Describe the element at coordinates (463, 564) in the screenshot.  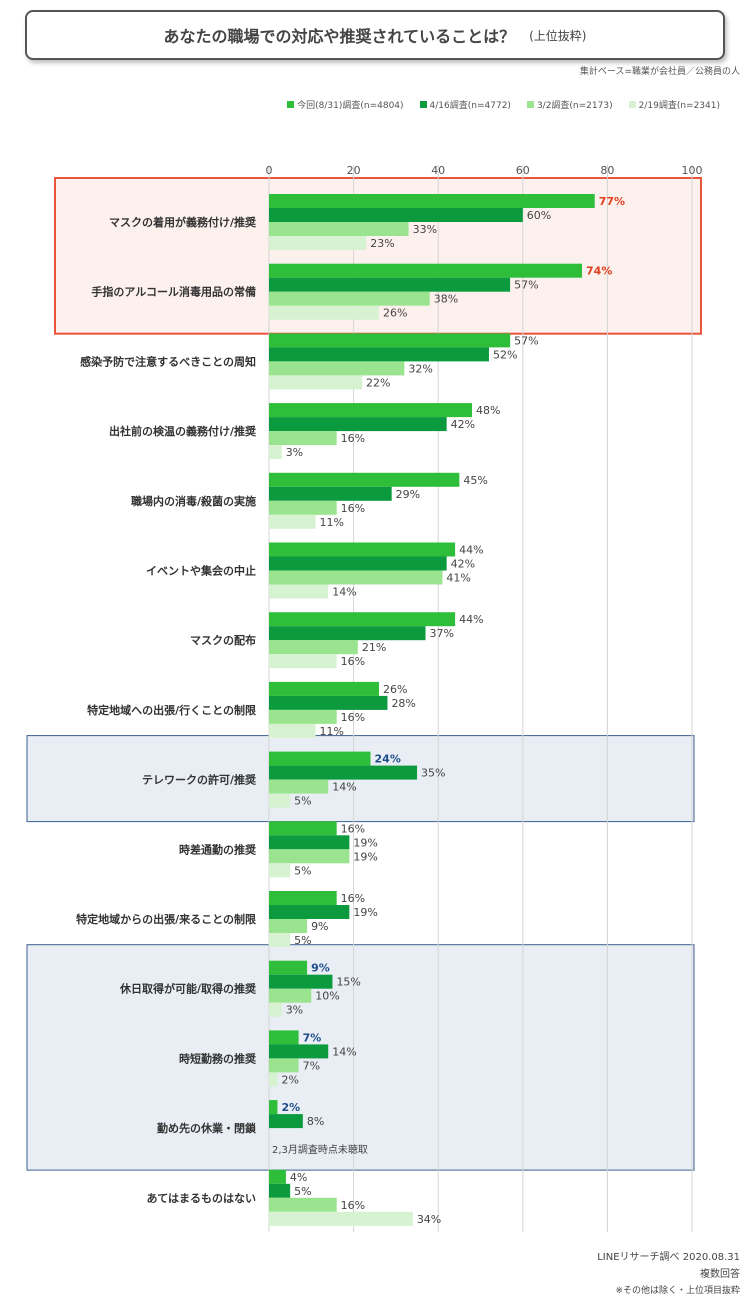
I see `data-label-5-1: 42%` at that location.